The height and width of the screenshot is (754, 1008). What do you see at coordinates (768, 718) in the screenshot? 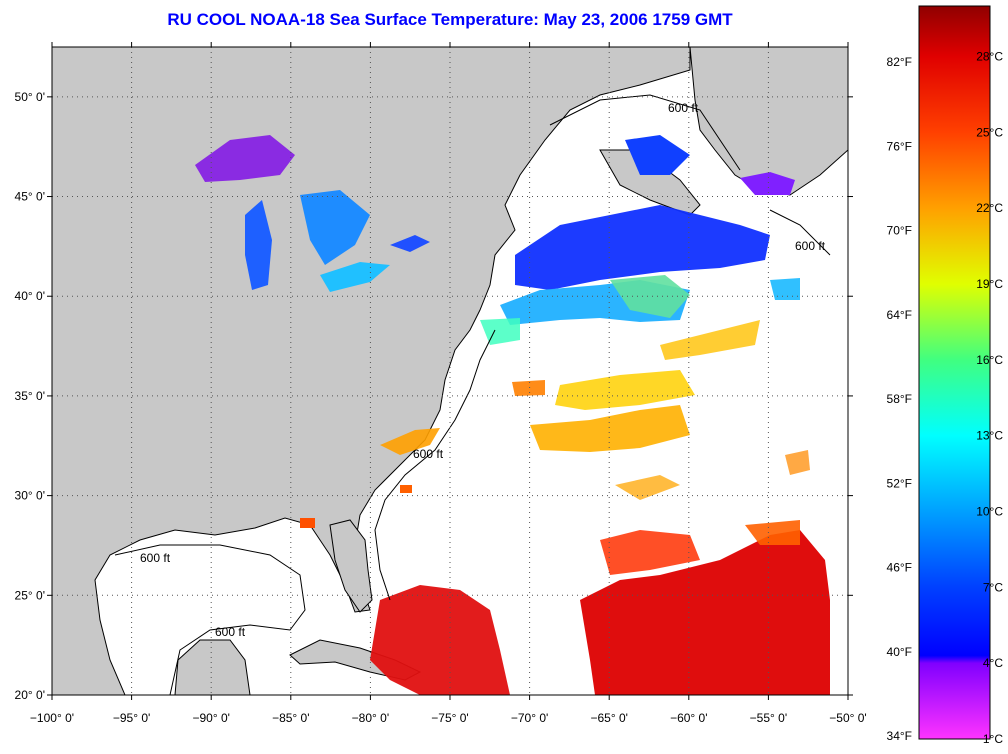
I see `lon-tick-label: −55° 0'` at bounding box center [768, 718].